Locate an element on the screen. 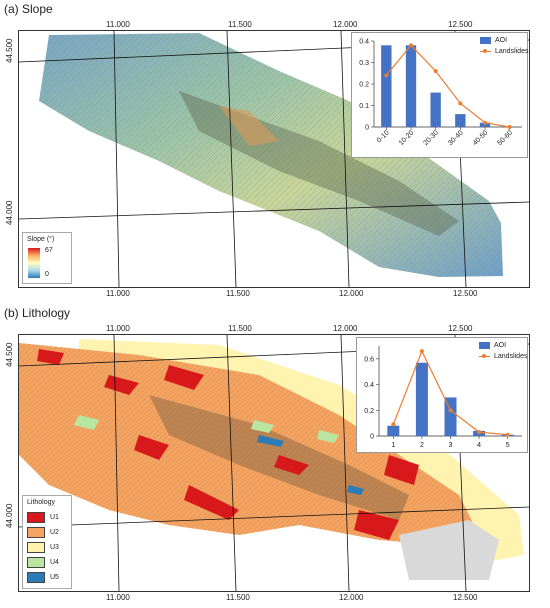  lithology-label: U5 is located at coordinates (54, 577).